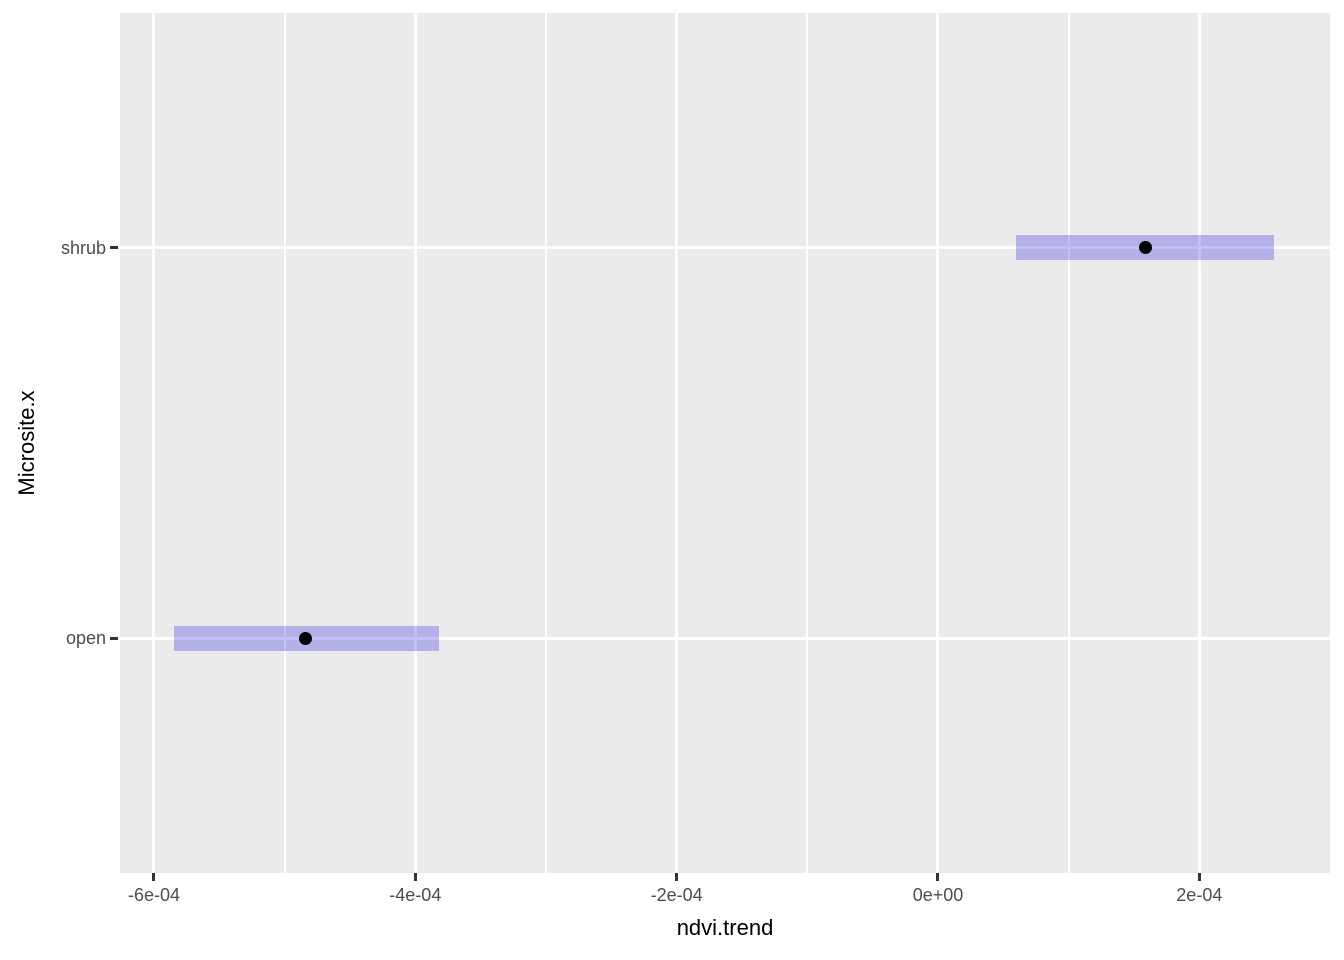 The image size is (1344, 960). Describe the element at coordinates (153, 895) in the screenshot. I see `x-tick-label: -6e-04` at that location.